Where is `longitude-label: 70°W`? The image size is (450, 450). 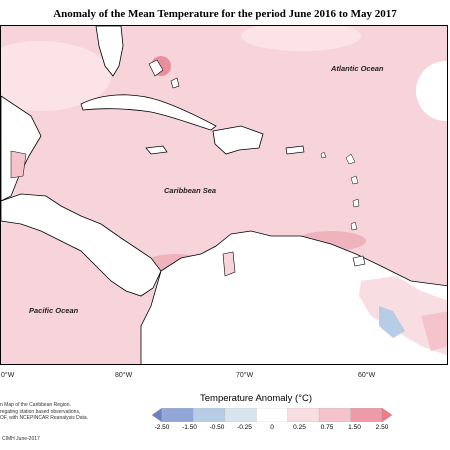
longitude-label: 70°W is located at coordinates (245, 375).